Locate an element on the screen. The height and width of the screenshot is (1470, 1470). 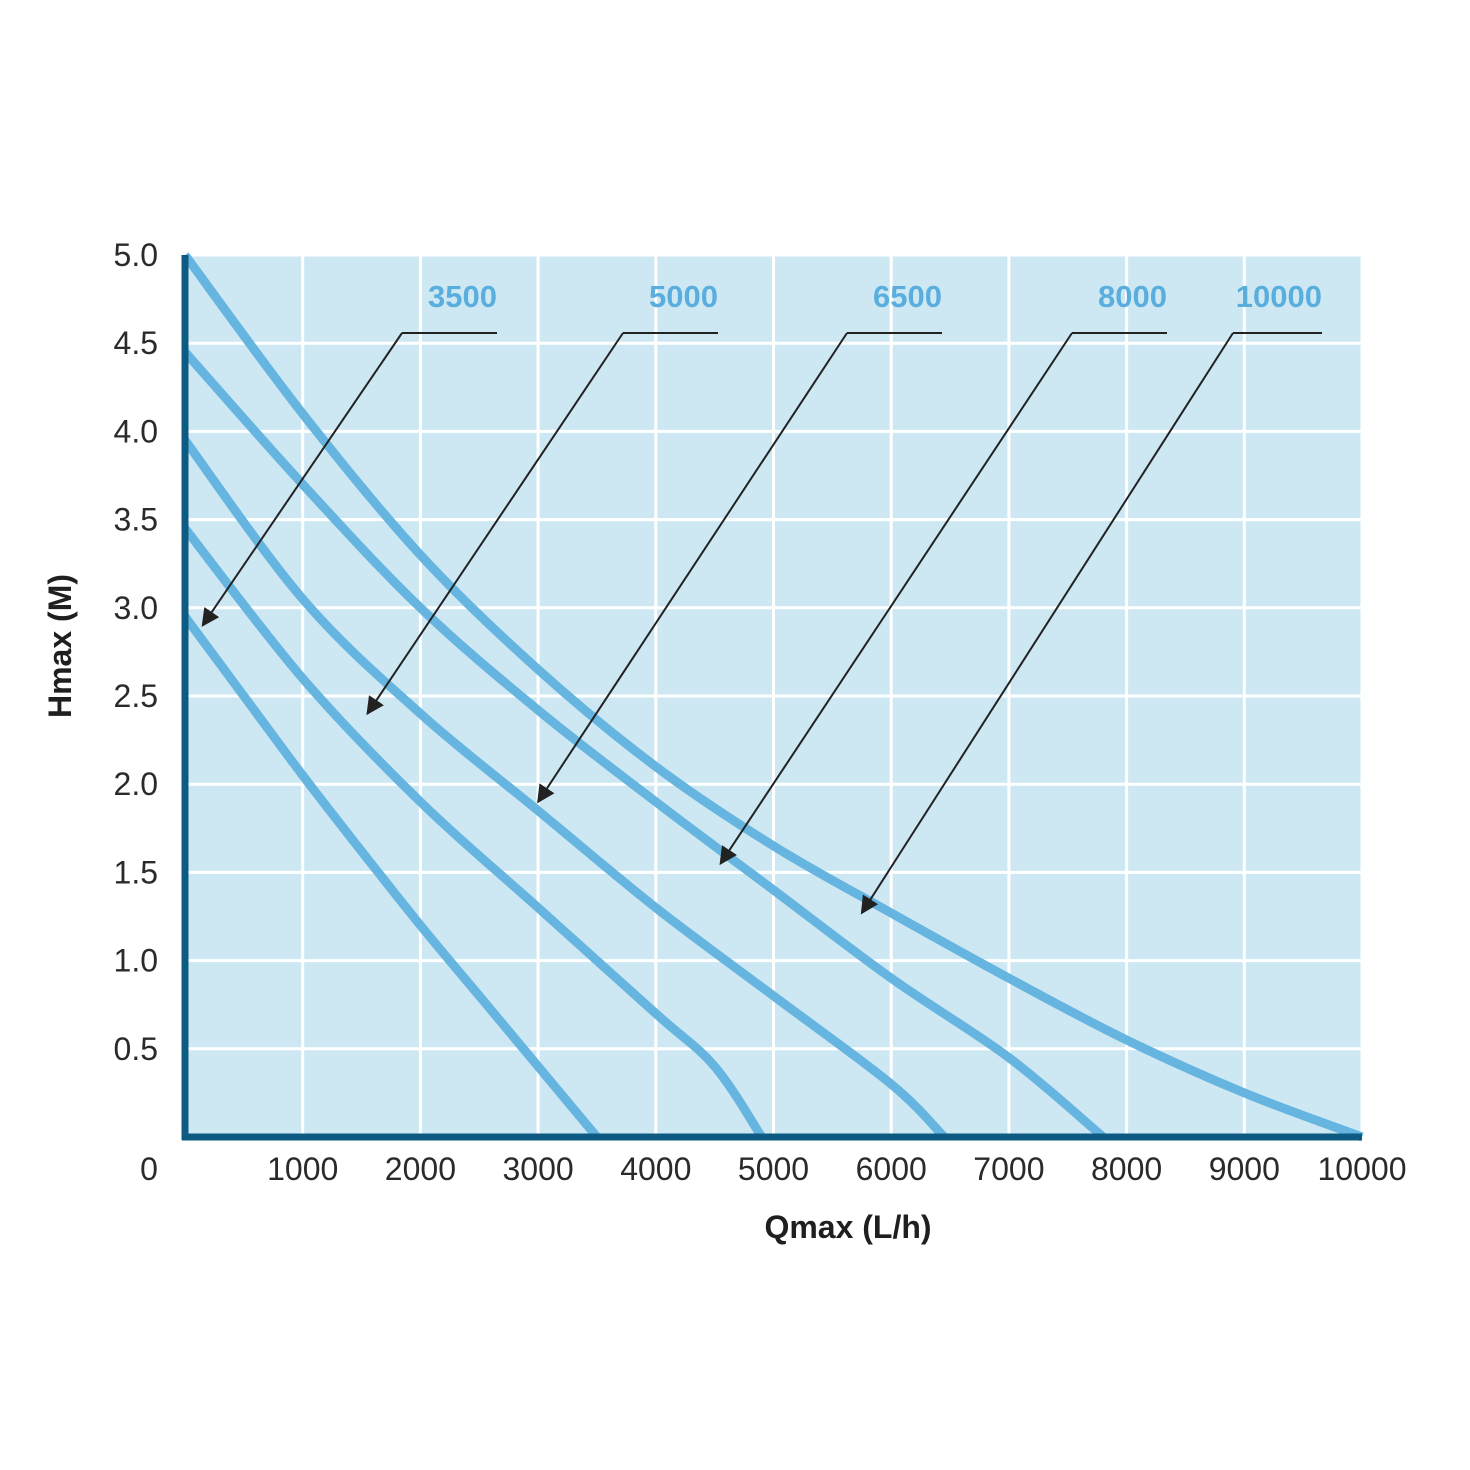
y-tick-label: 1.5 is located at coordinates (136, 872).